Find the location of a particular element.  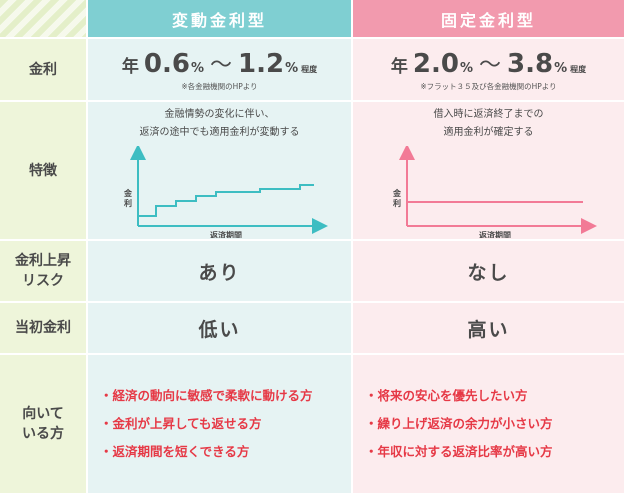

header-fixed-rate: 固定金利型 is located at coordinates (488, 18).